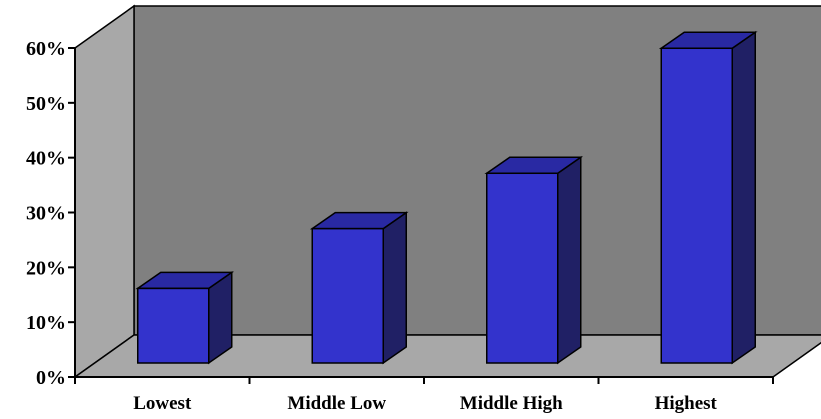 This screenshot has width=821, height=419. I want to click on y-tick-label: 30%, so click(46, 214).